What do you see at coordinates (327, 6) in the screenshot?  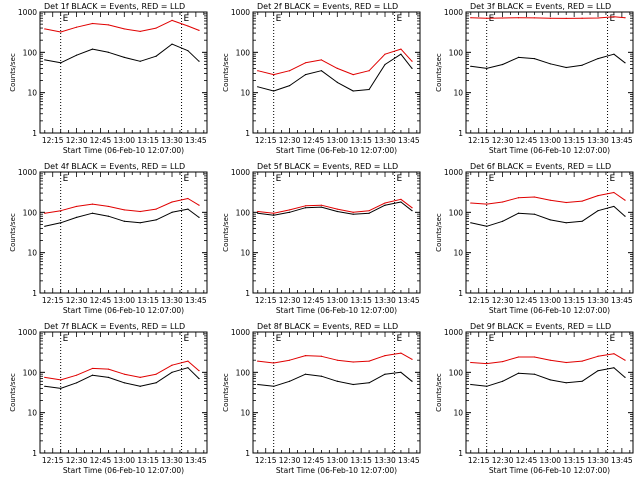 I see `panel-title: Det 2f BLACK = Events, RED = LLD` at bounding box center [327, 6].